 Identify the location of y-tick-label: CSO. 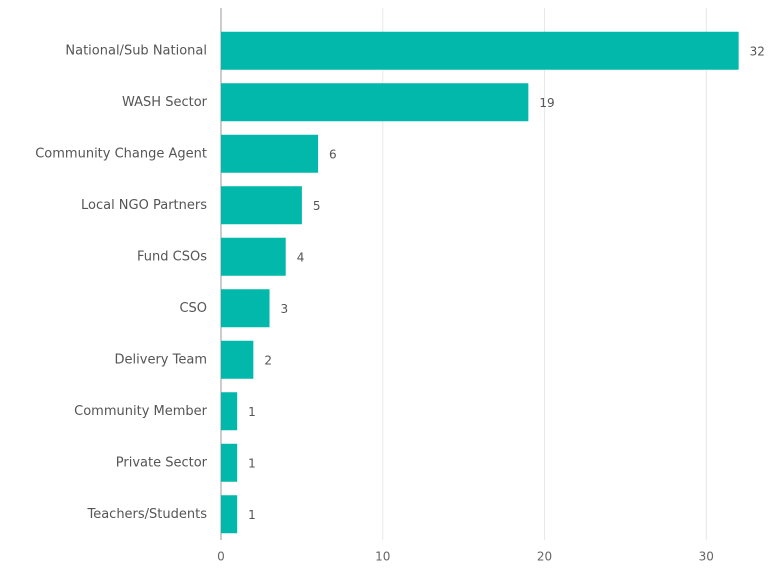
(193, 308).